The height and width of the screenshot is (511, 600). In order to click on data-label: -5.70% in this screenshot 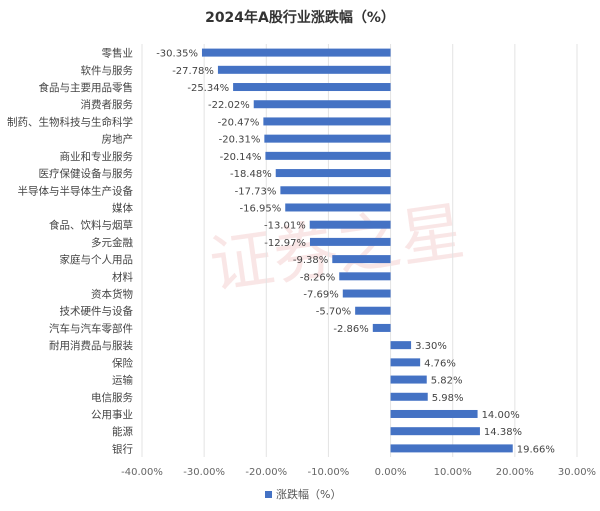, I will do `click(333, 312)`.